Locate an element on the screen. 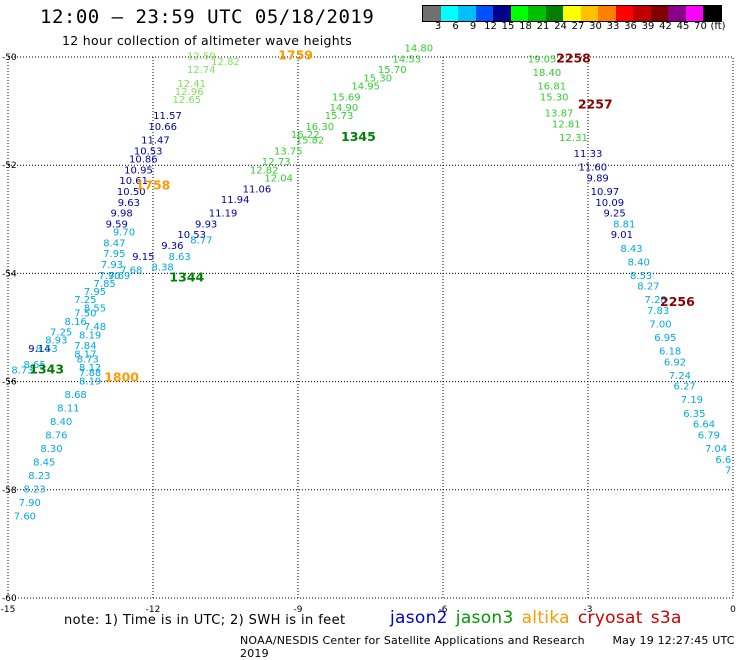  swh-value-jason2: 10.09 is located at coordinates (609, 203).